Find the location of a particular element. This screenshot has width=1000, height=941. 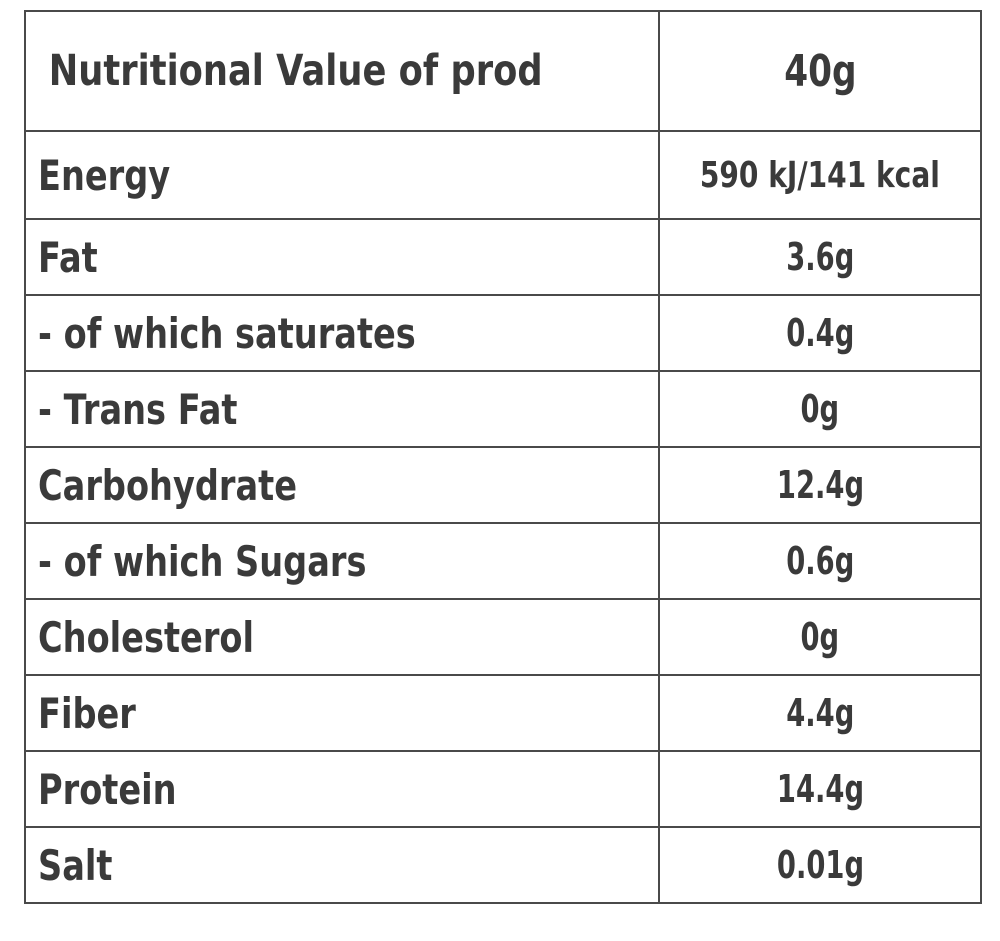

nutrient-value: 4.4g is located at coordinates (820, 713).